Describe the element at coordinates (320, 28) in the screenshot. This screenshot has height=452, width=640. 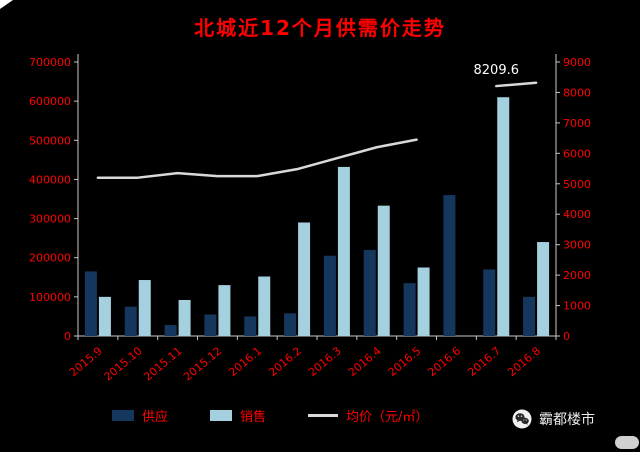
I see `chart-title: 北城近12个月供需价走势` at that location.